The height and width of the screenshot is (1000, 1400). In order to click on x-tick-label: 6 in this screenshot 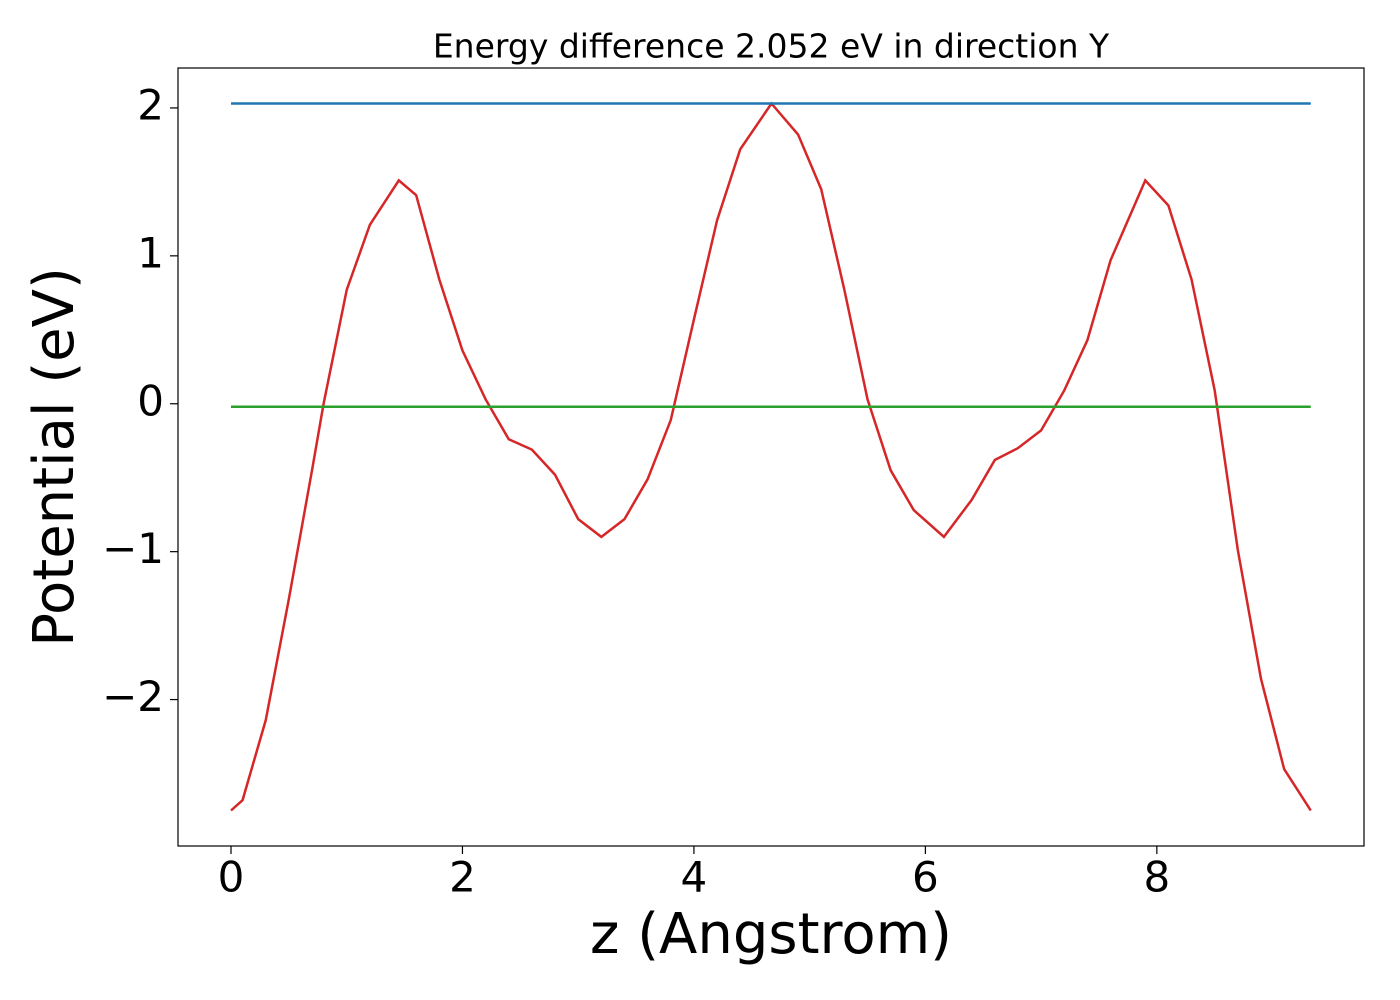, I will do `click(925, 877)`.